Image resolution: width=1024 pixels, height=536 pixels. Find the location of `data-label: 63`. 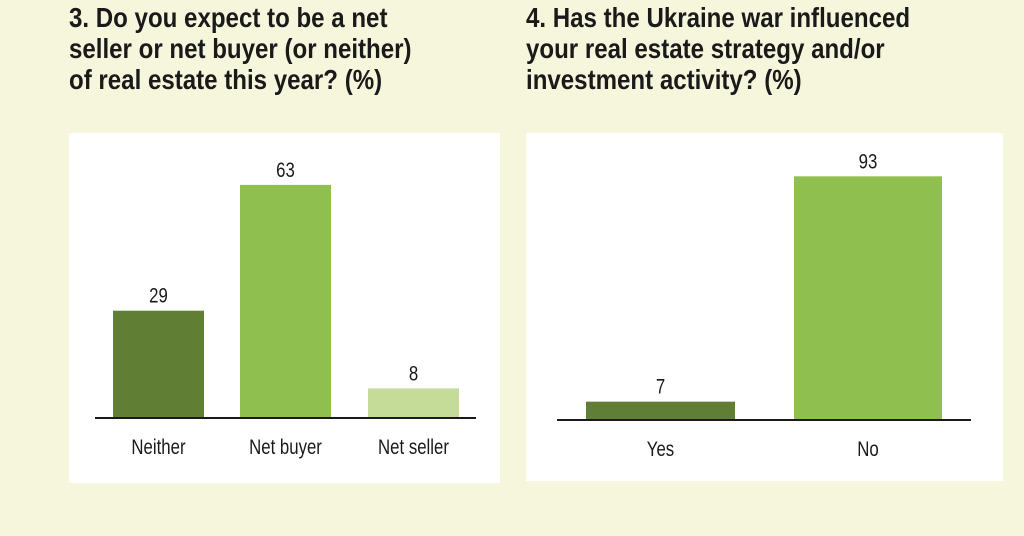

data-label: 63 is located at coordinates (285, 170).